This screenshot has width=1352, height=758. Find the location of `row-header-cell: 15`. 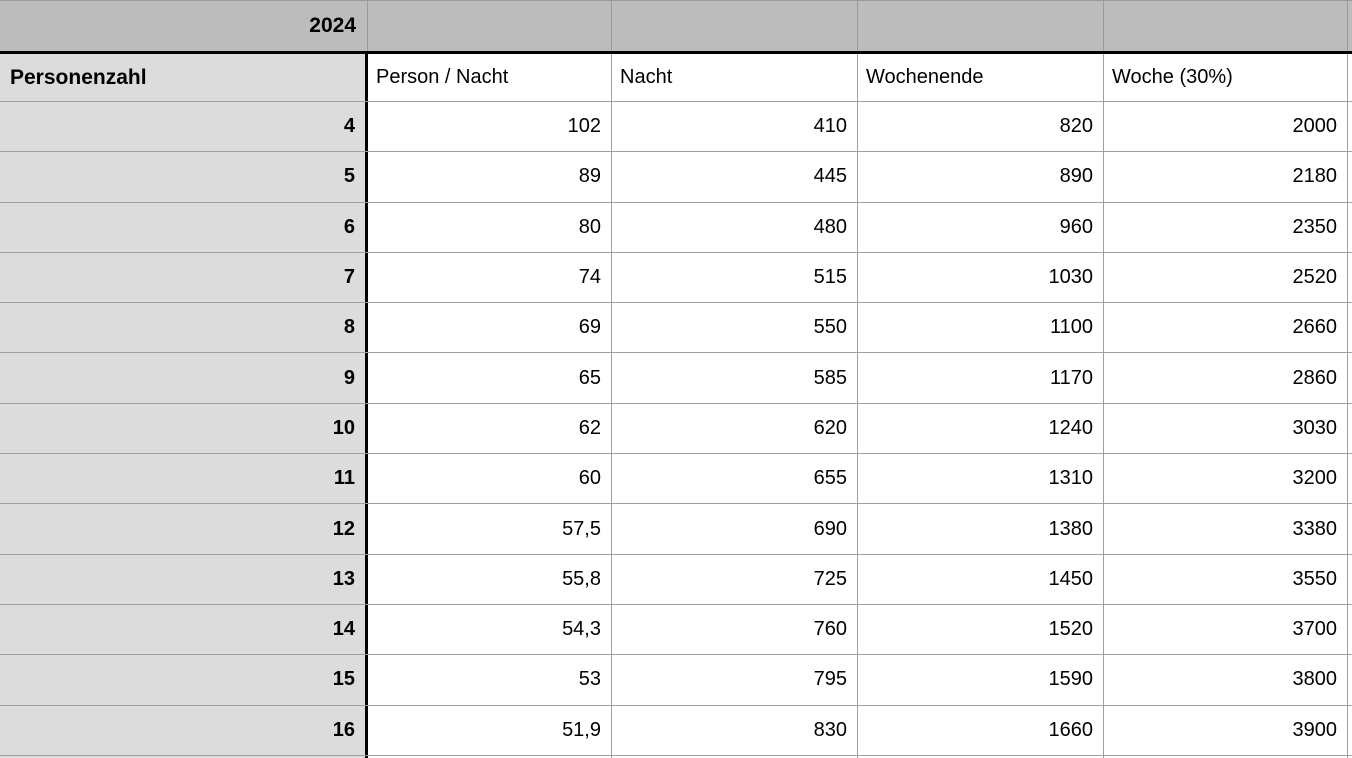

row-header-cell: 15 is located at coordinates (184, 680).